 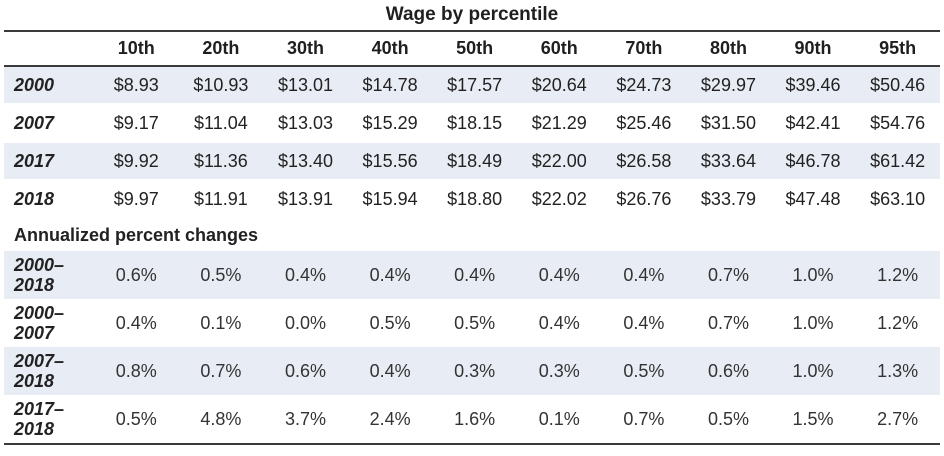 I want to click on header-90th: 90th, so click(x=813, y=48).